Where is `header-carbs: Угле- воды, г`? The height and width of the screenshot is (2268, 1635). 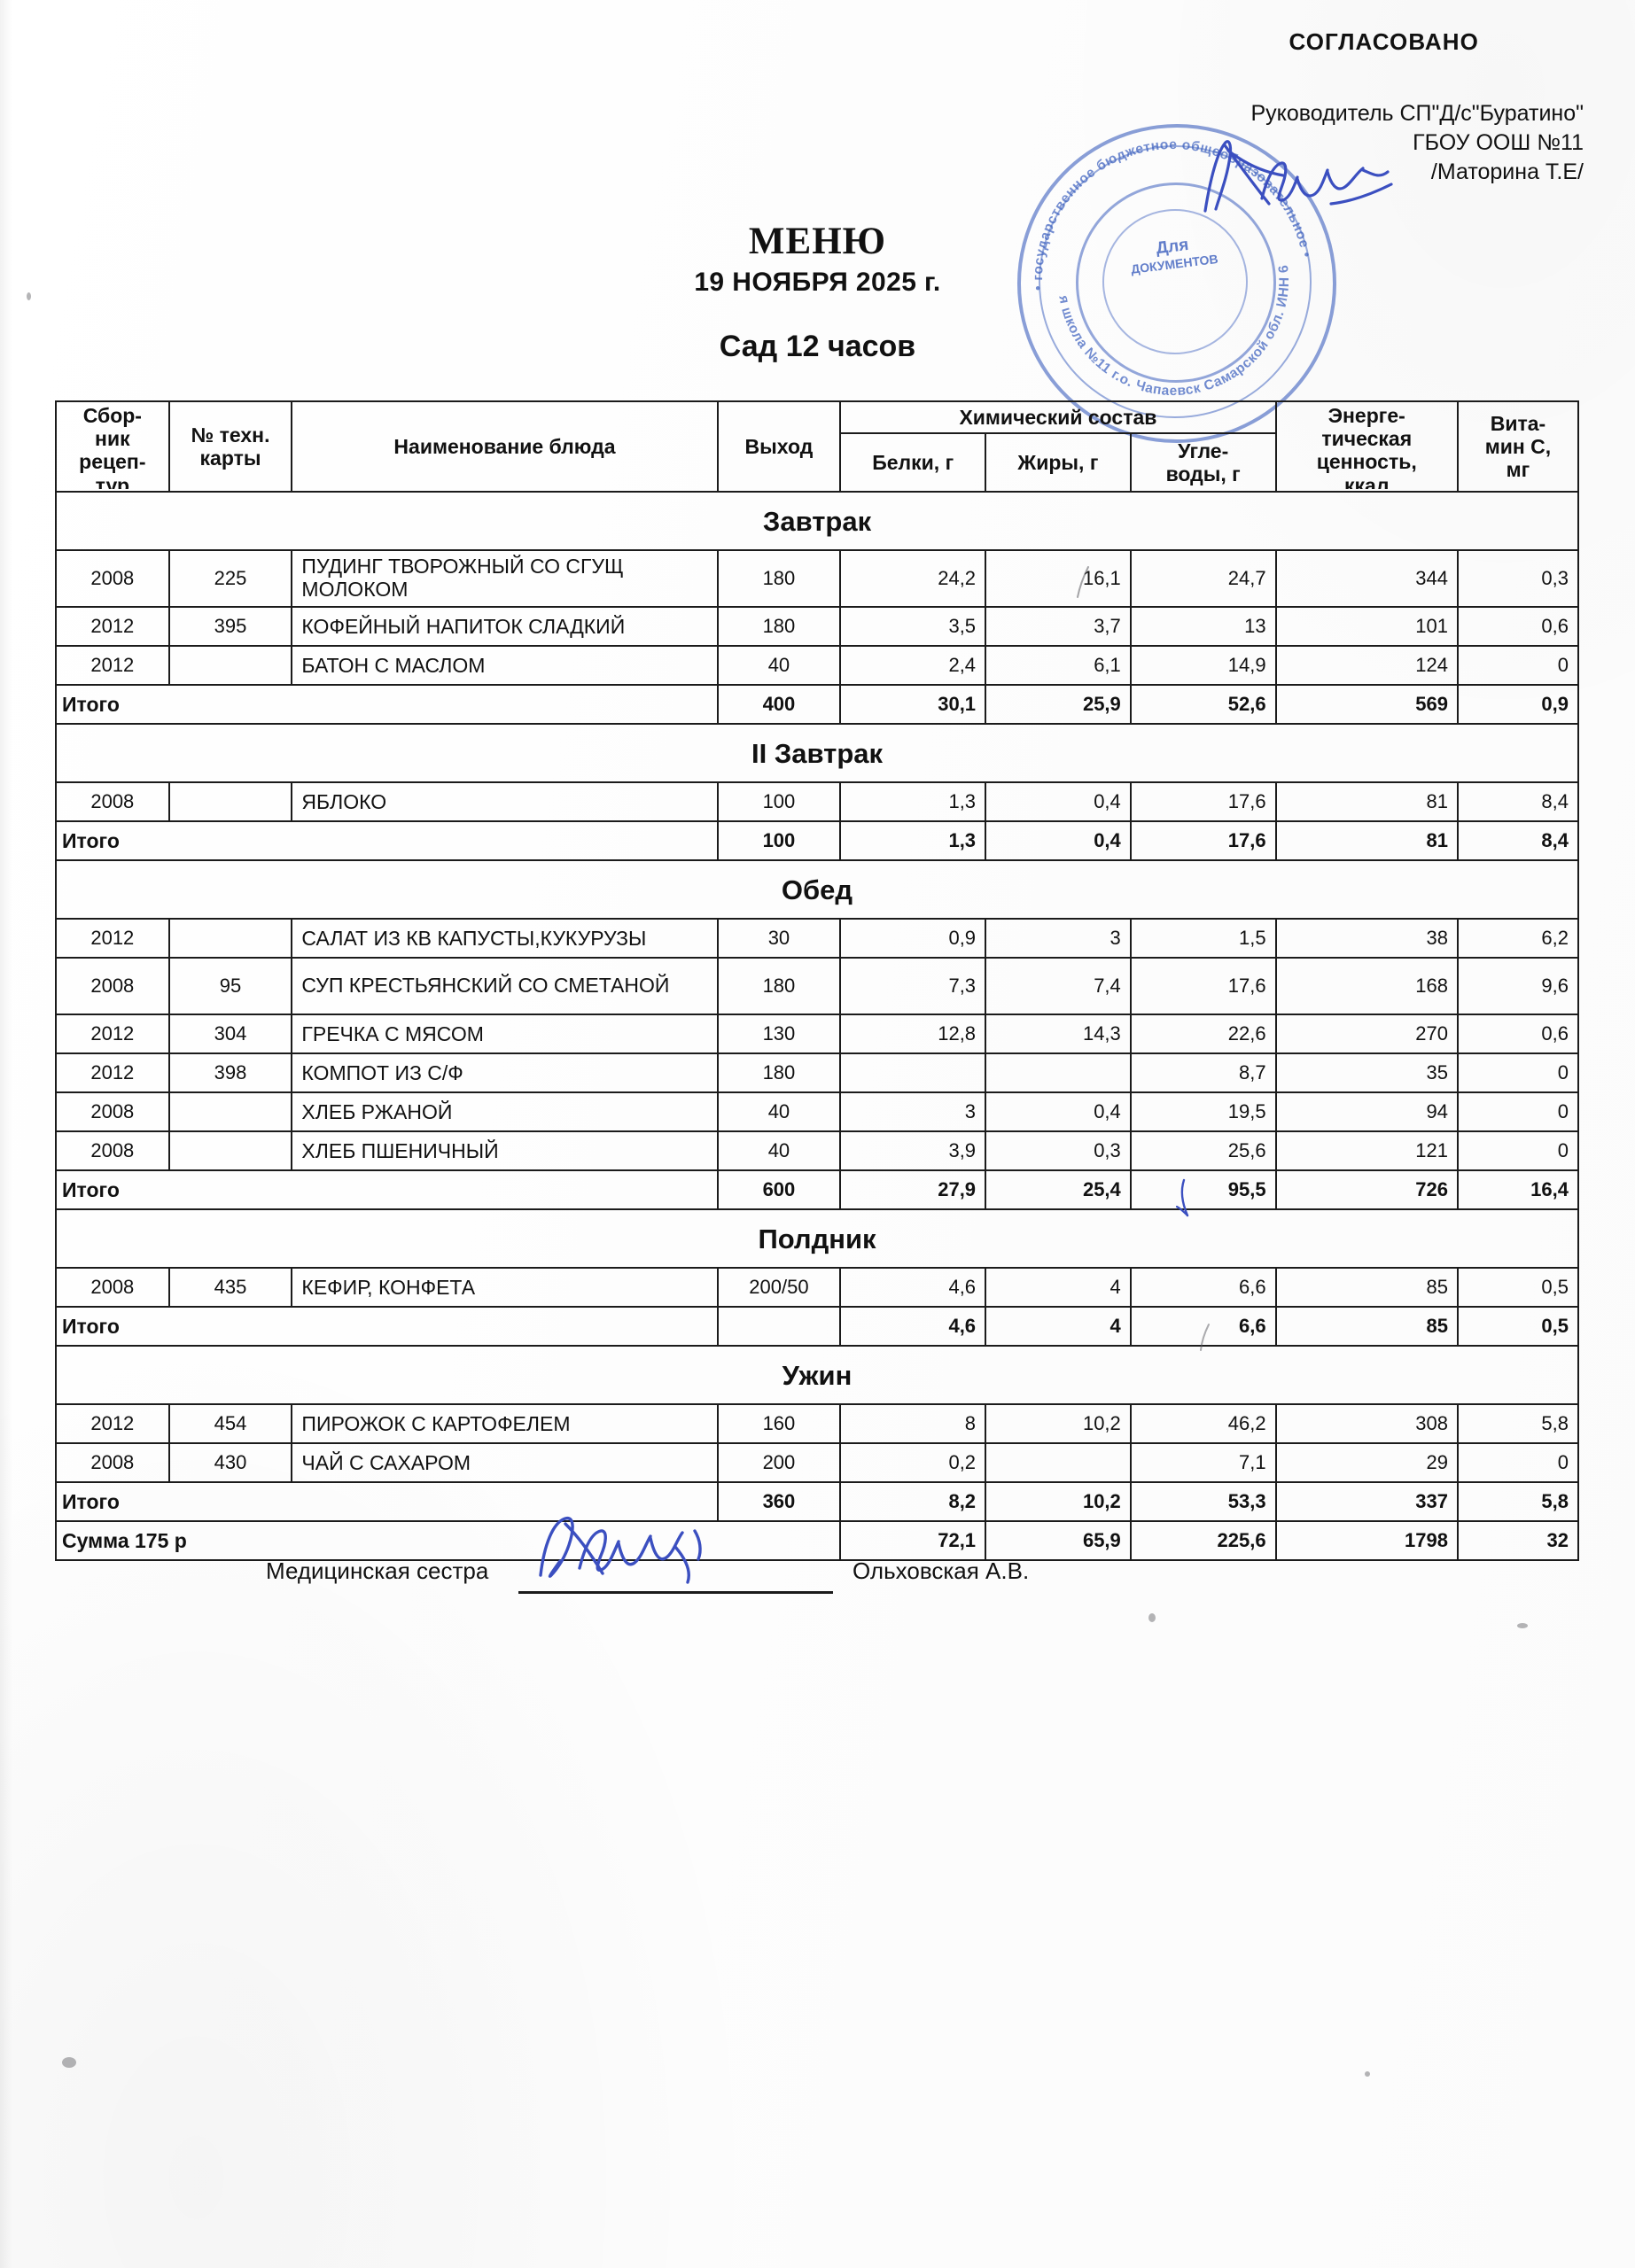
header-carbs: Угле- воды, г is located at coordinates (1203, 462).